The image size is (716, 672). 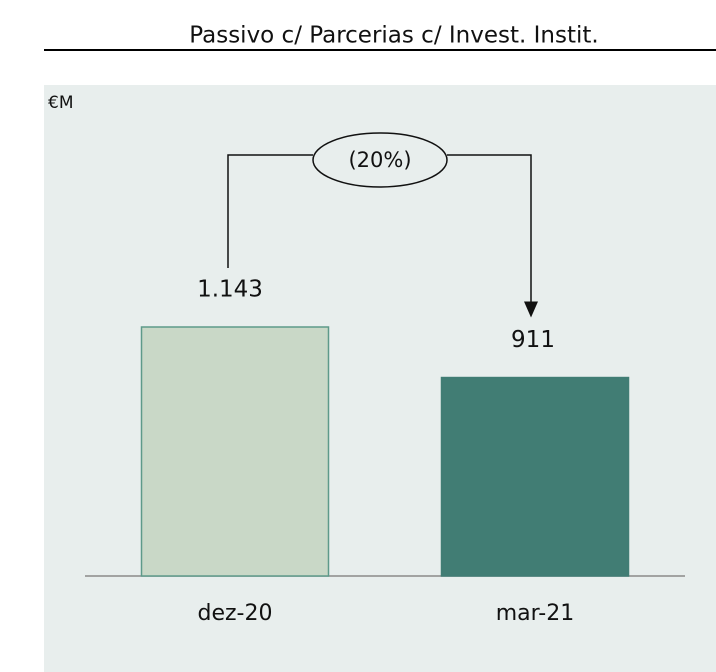 What do you see at coordinates (535, 613) in the screenshot?
I see `x-tick-label: mar-21` at bounding box center [535, 613].